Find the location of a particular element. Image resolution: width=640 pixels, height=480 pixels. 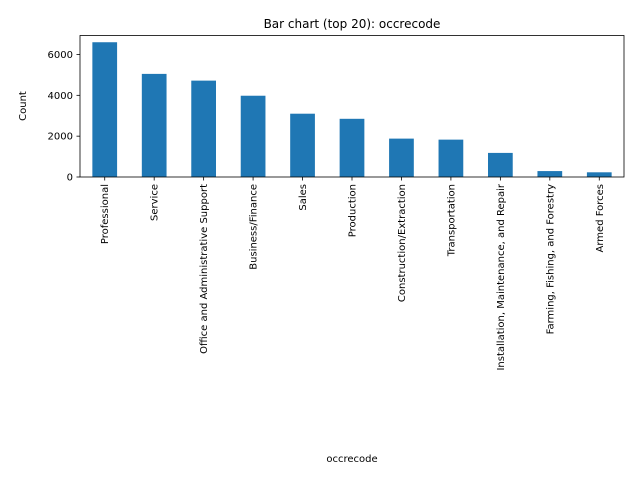

x-tick-label-5: Production is located at coordinates (353, 210).